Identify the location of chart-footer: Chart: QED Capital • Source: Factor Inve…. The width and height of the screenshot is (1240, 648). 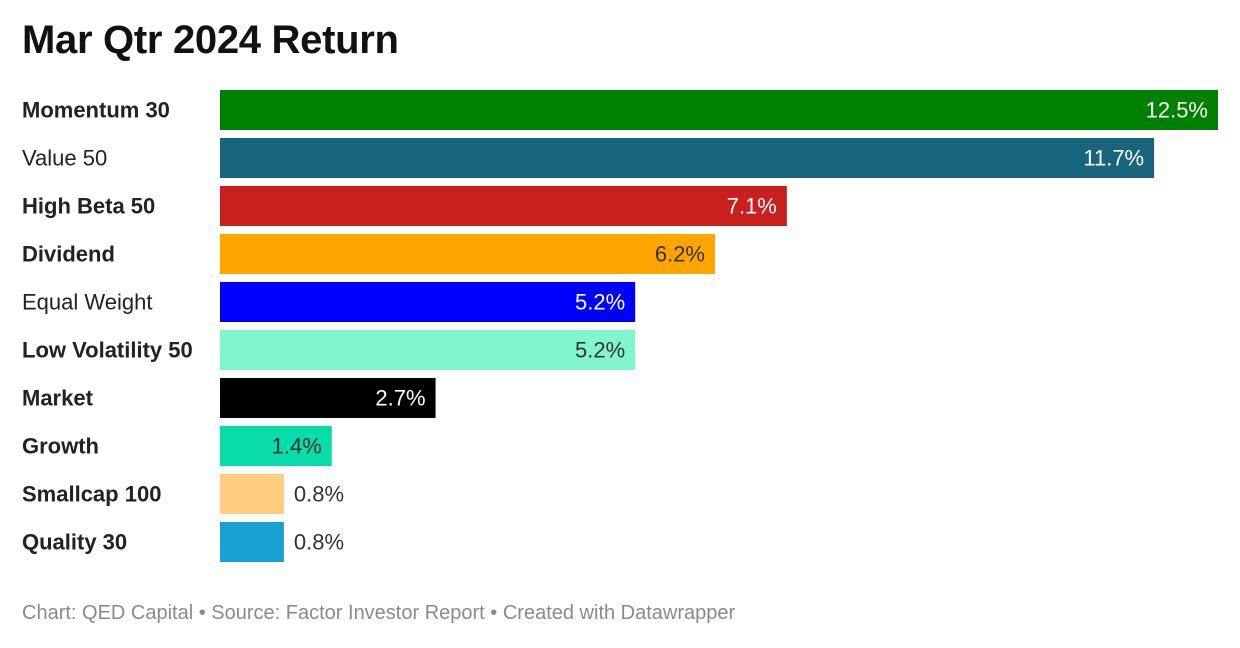
(379, 613).